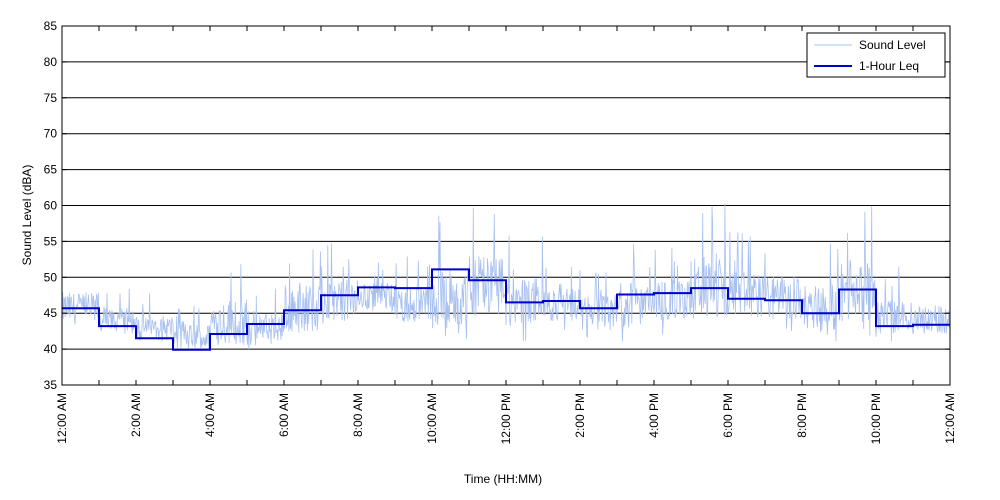  Describe the element at coordinates (51, 277) in the screenshot. I see `y-tick-label: 50` at that location.